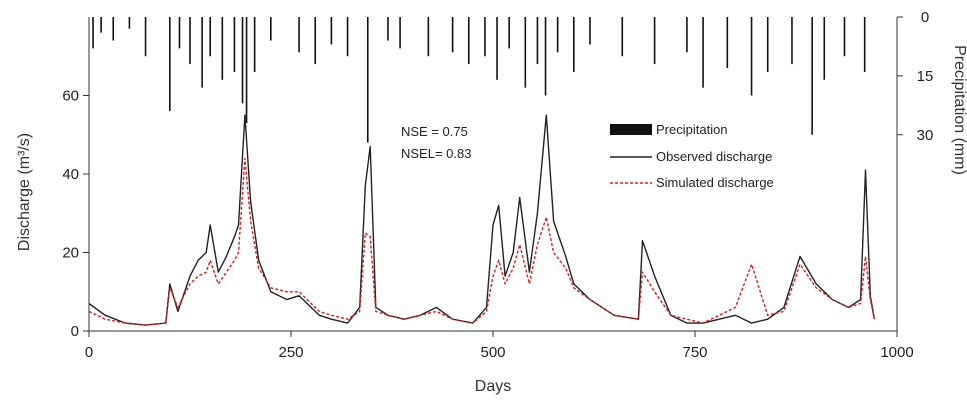  I want to click on y2-axis-title: Precipitation (mm), so click(959, 110).